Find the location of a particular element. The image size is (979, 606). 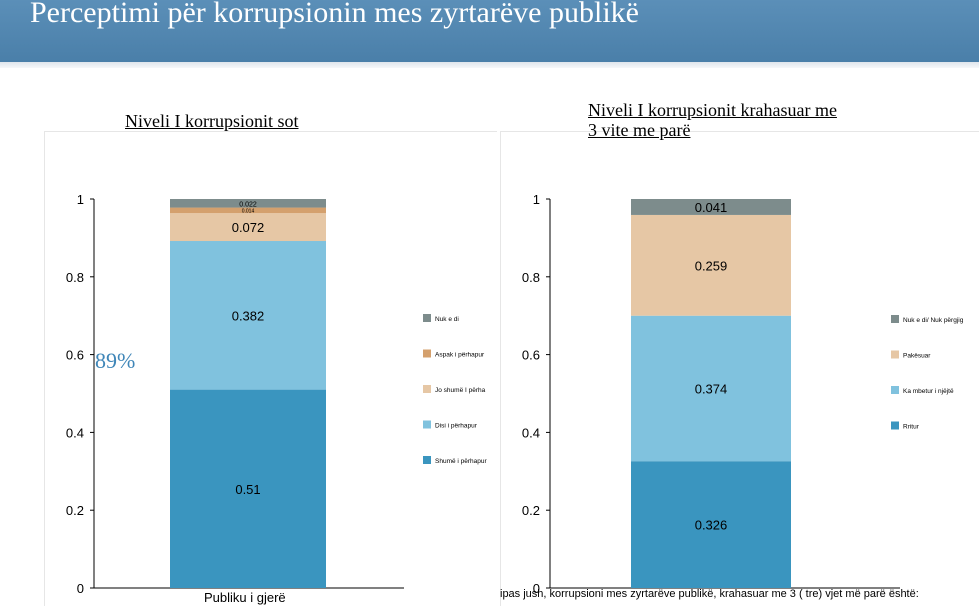

bar-data-label: 0.041 is located at coordinates (711, 207).